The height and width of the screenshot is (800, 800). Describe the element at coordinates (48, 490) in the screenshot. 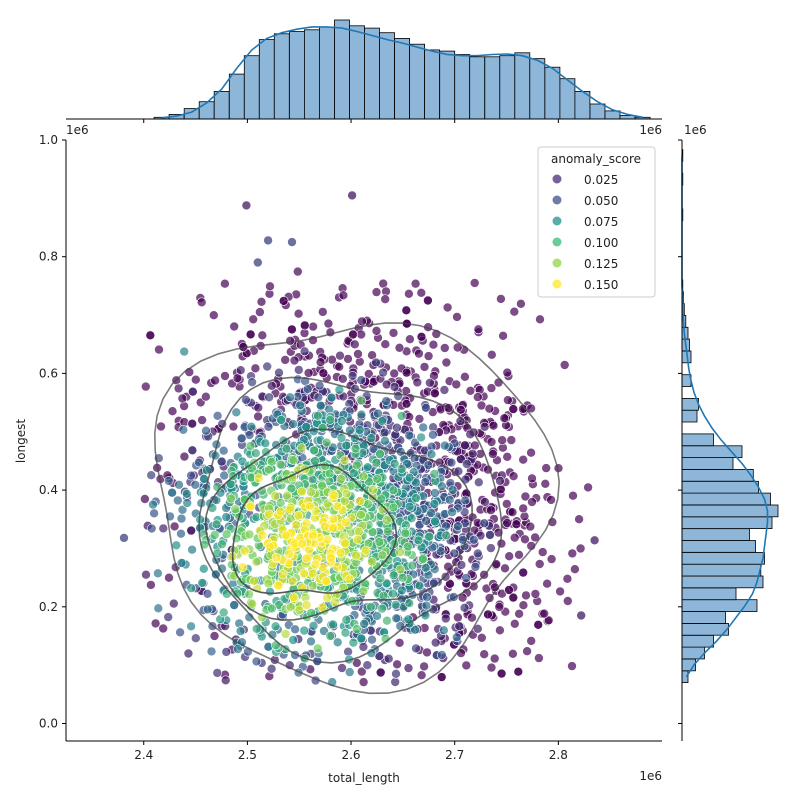

I see `y-tick-label: 0.4` at that location.